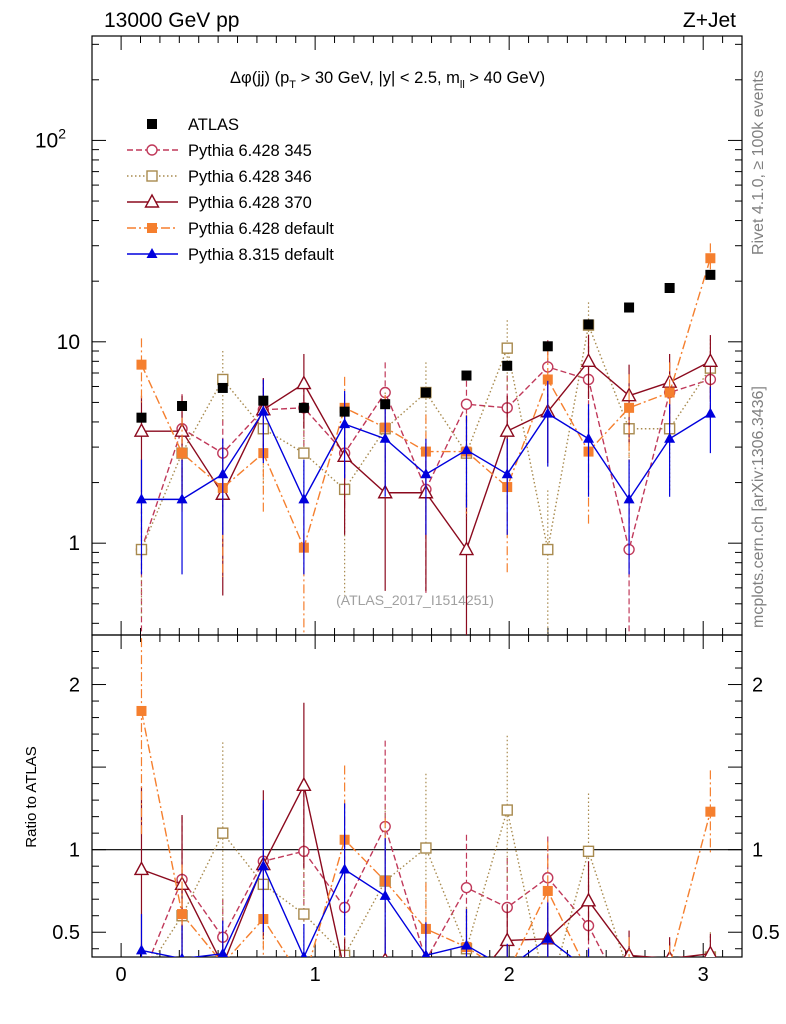  I want to click on process-label: Z+Jet, so click(709, 20).